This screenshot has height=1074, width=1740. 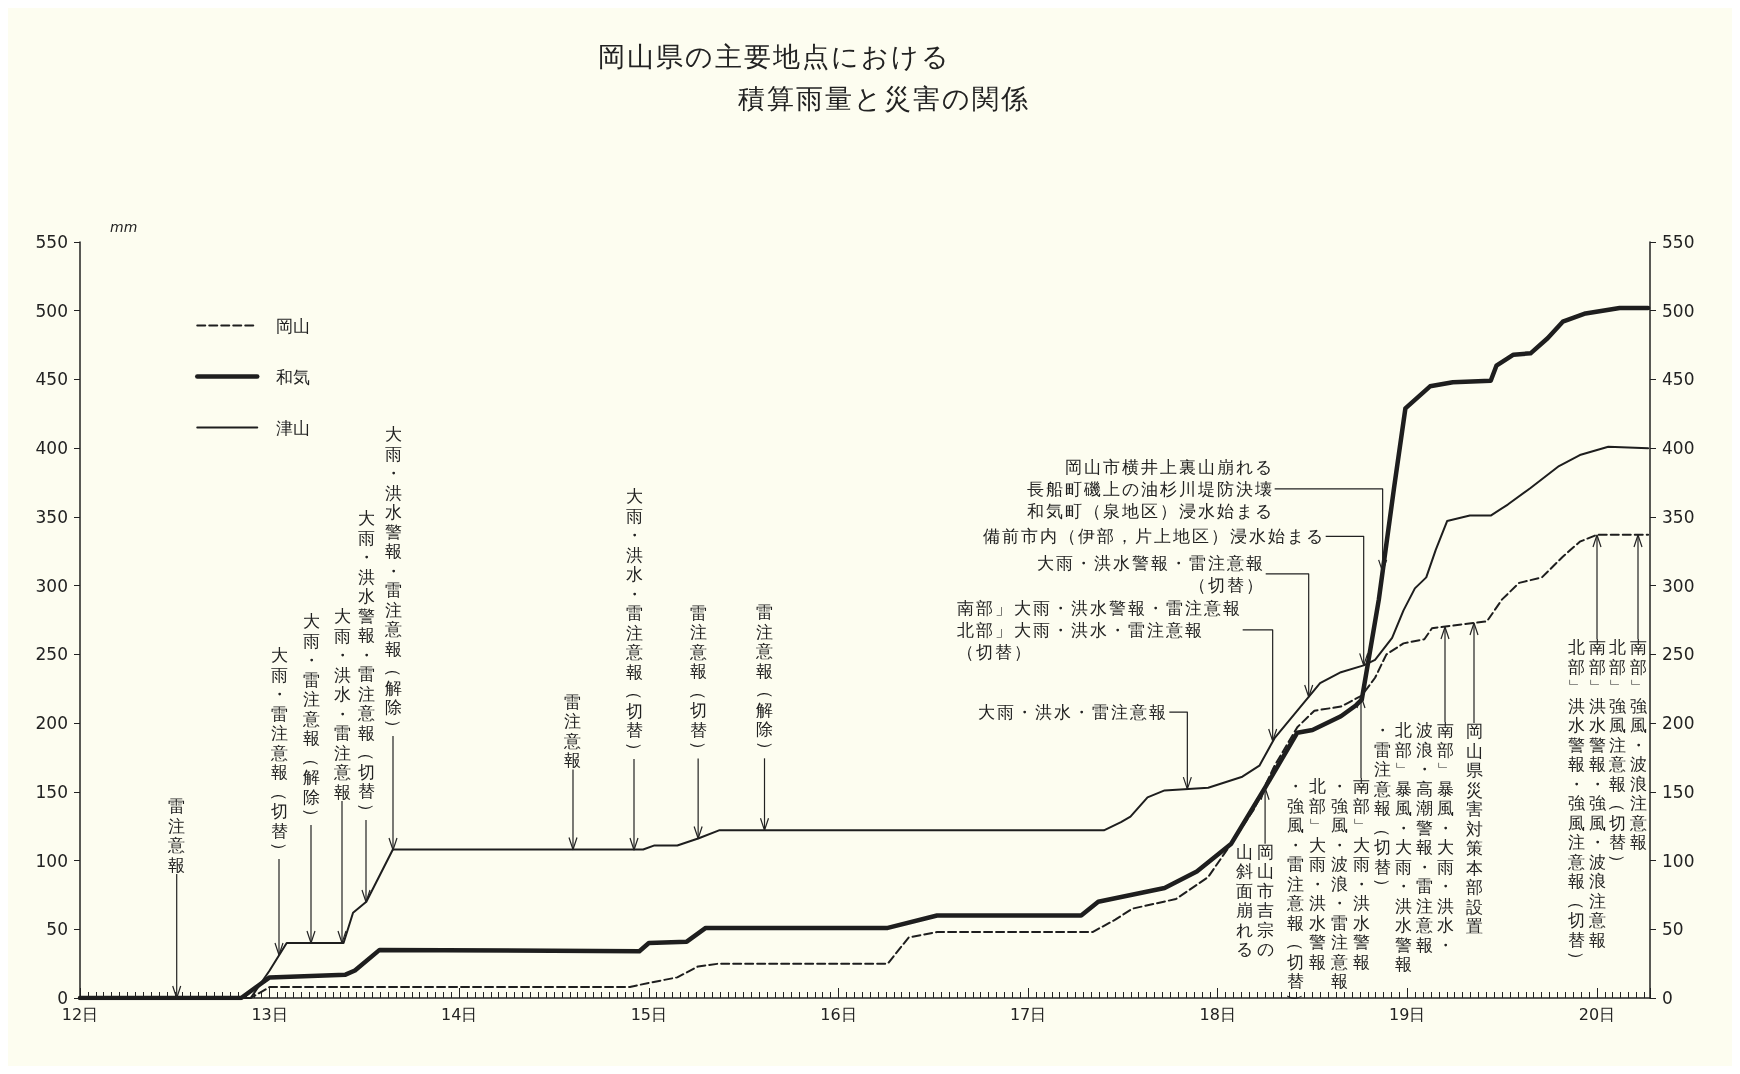 What do you see at coordinates (269, 1014) in the screenshot?
I see `x-tick-label: 13日` at bounding box center [269, 1014].